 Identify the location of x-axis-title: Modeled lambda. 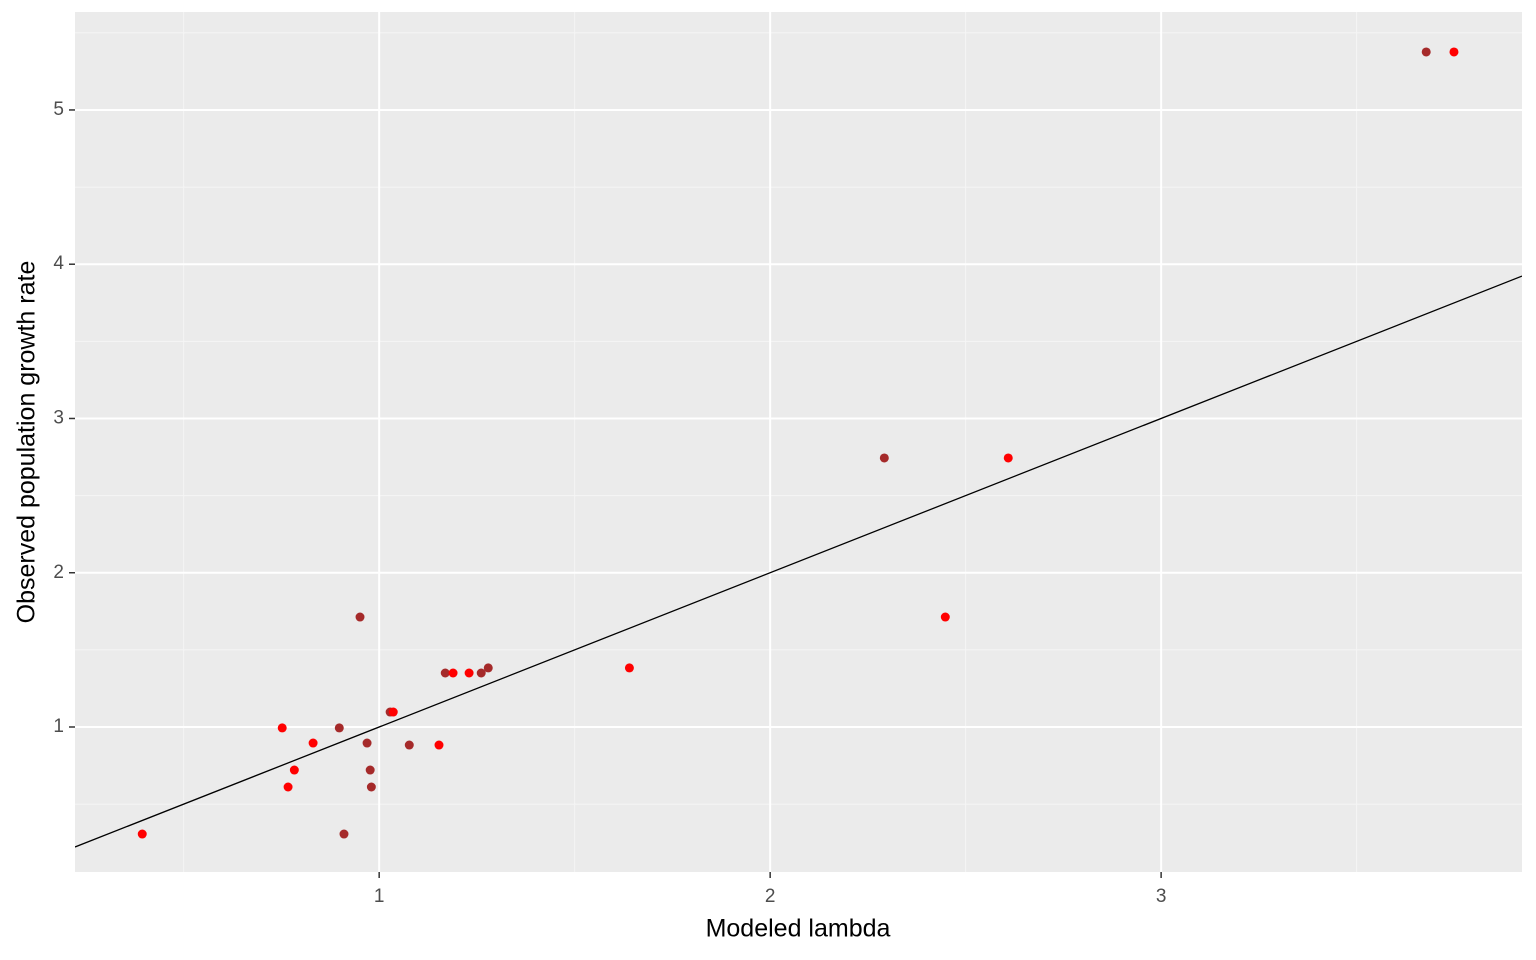
(798, 929).